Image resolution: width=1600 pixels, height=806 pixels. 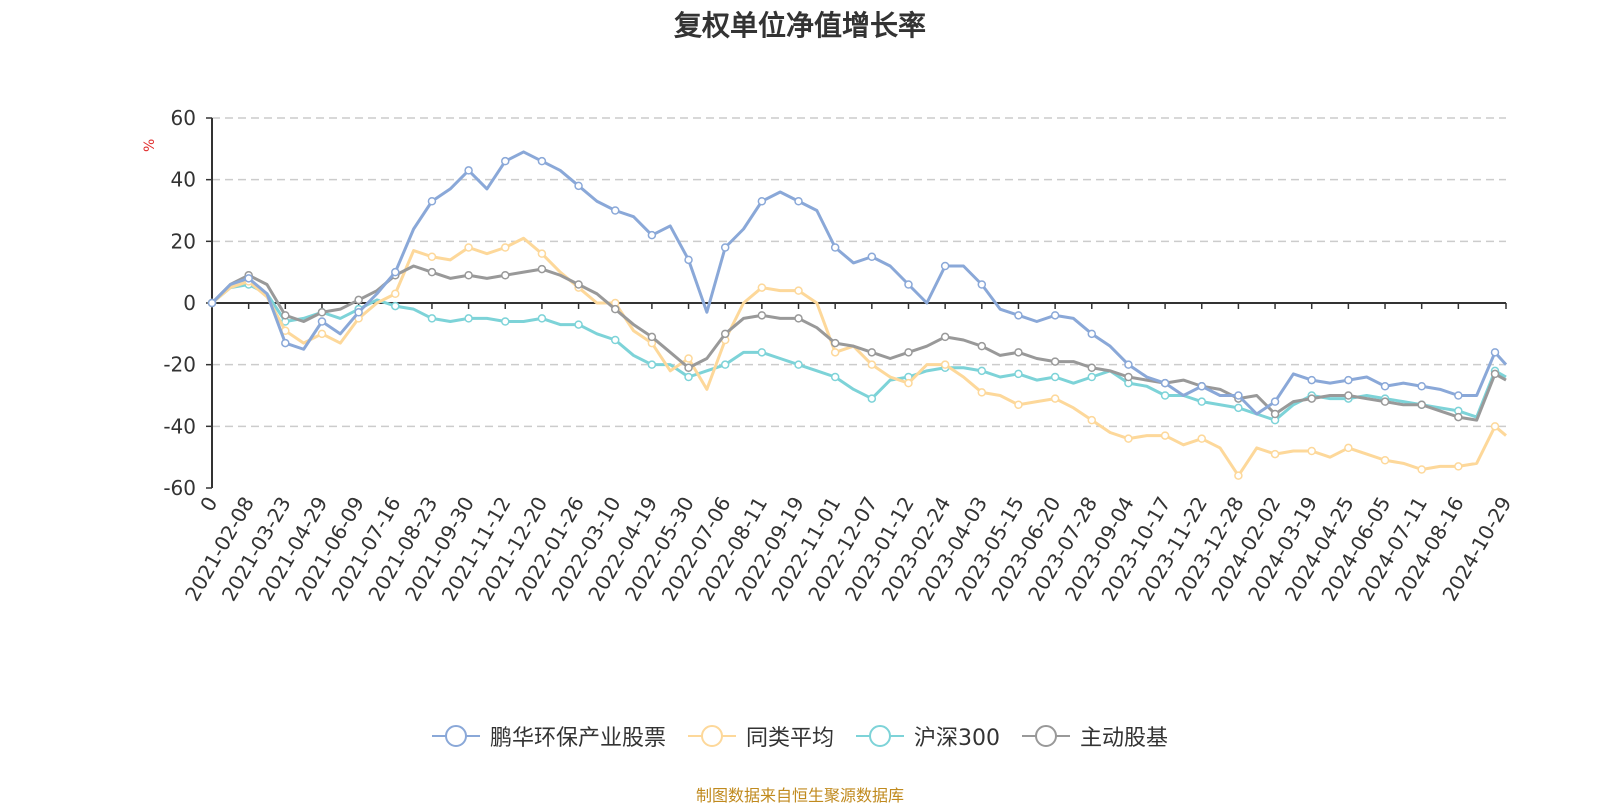 I want to click on chart-title: 复权单位净值增长率, so click(x=799, y=25).